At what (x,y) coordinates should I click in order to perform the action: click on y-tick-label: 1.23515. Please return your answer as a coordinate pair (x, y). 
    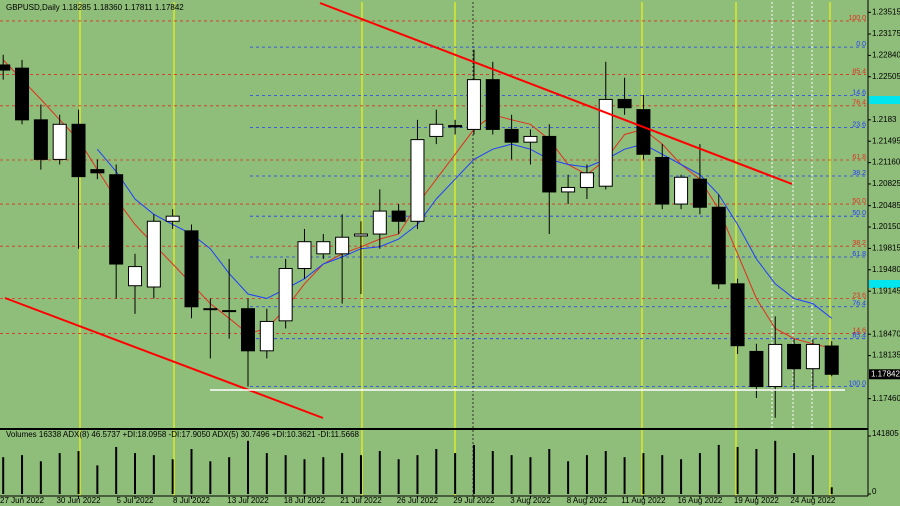
    Looking at the image, I should click on (886, 11).